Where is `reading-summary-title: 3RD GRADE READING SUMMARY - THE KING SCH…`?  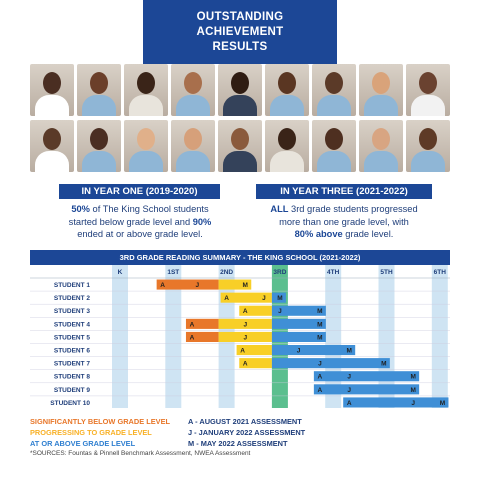
reading-summary-title: 3RD GRADE READING SUMMARY - THE KING SCH… is located at coordinates (240, 257).